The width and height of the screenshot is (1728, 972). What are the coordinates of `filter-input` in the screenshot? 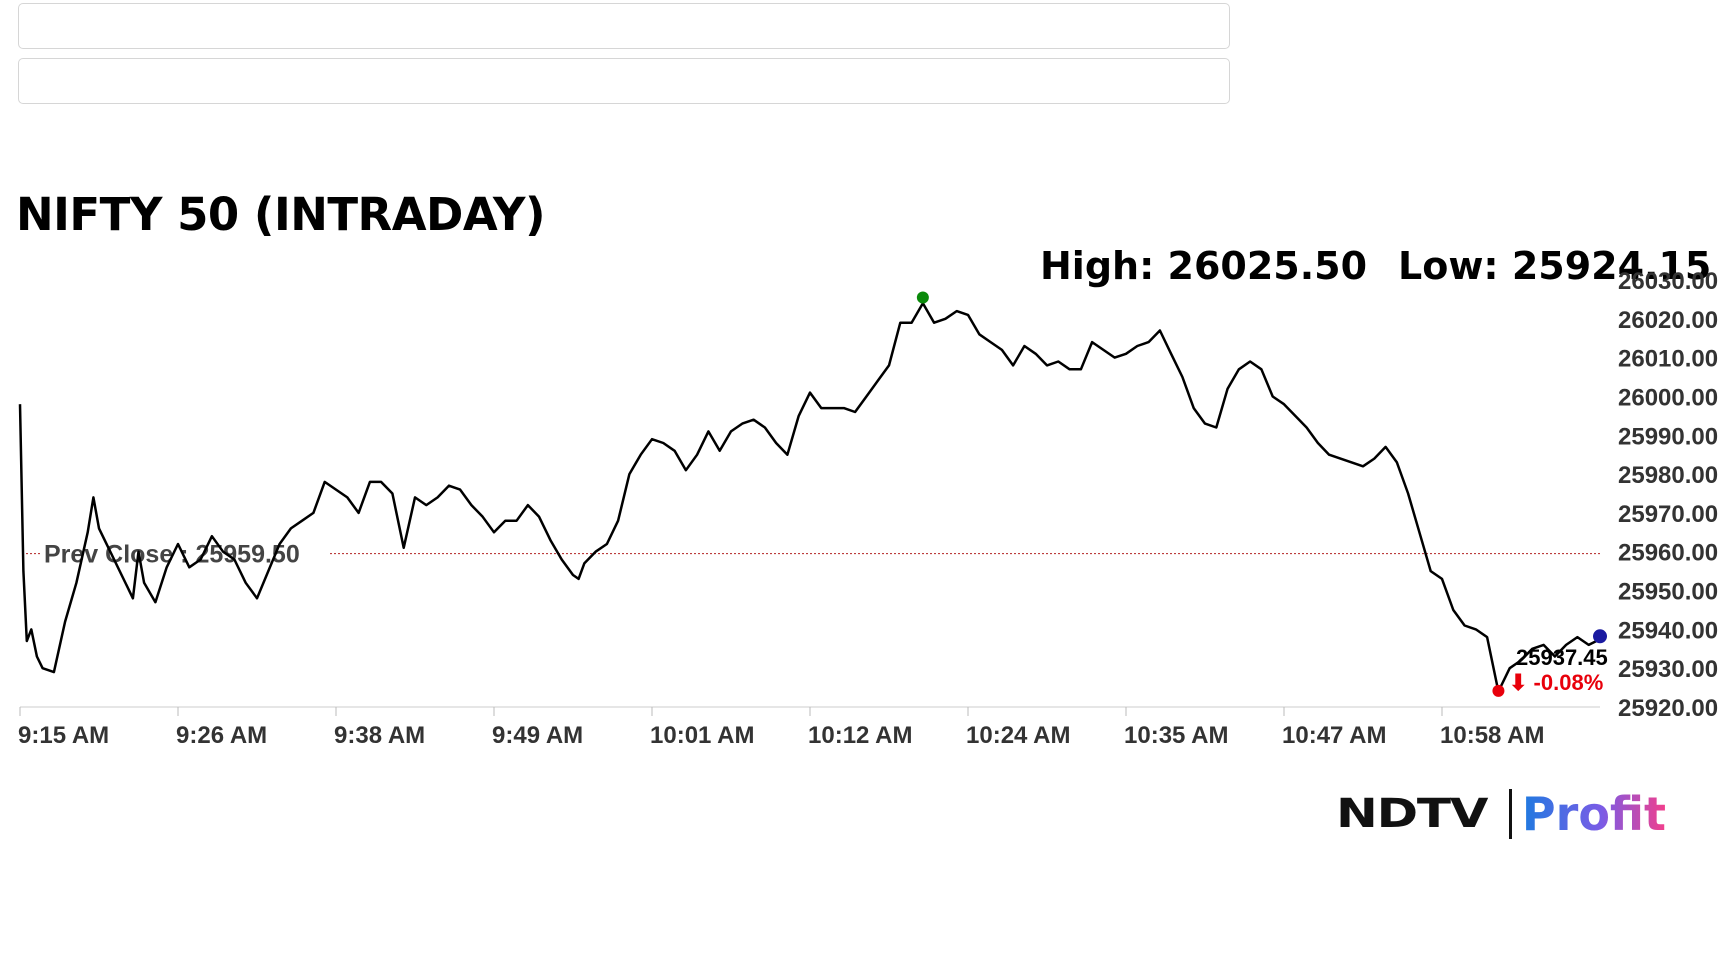 It's located at (624, 81).